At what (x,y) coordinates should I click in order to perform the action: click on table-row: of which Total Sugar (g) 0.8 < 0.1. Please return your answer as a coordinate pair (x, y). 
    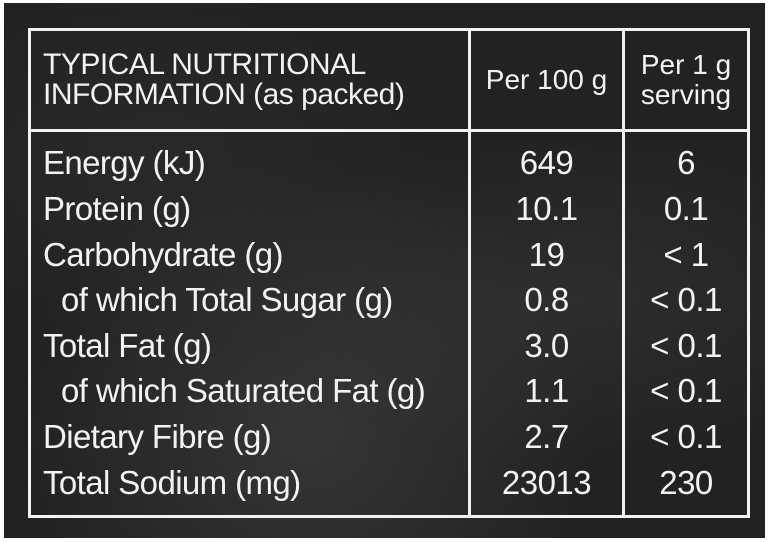
    Looking at the image, I should click on (389, 299).